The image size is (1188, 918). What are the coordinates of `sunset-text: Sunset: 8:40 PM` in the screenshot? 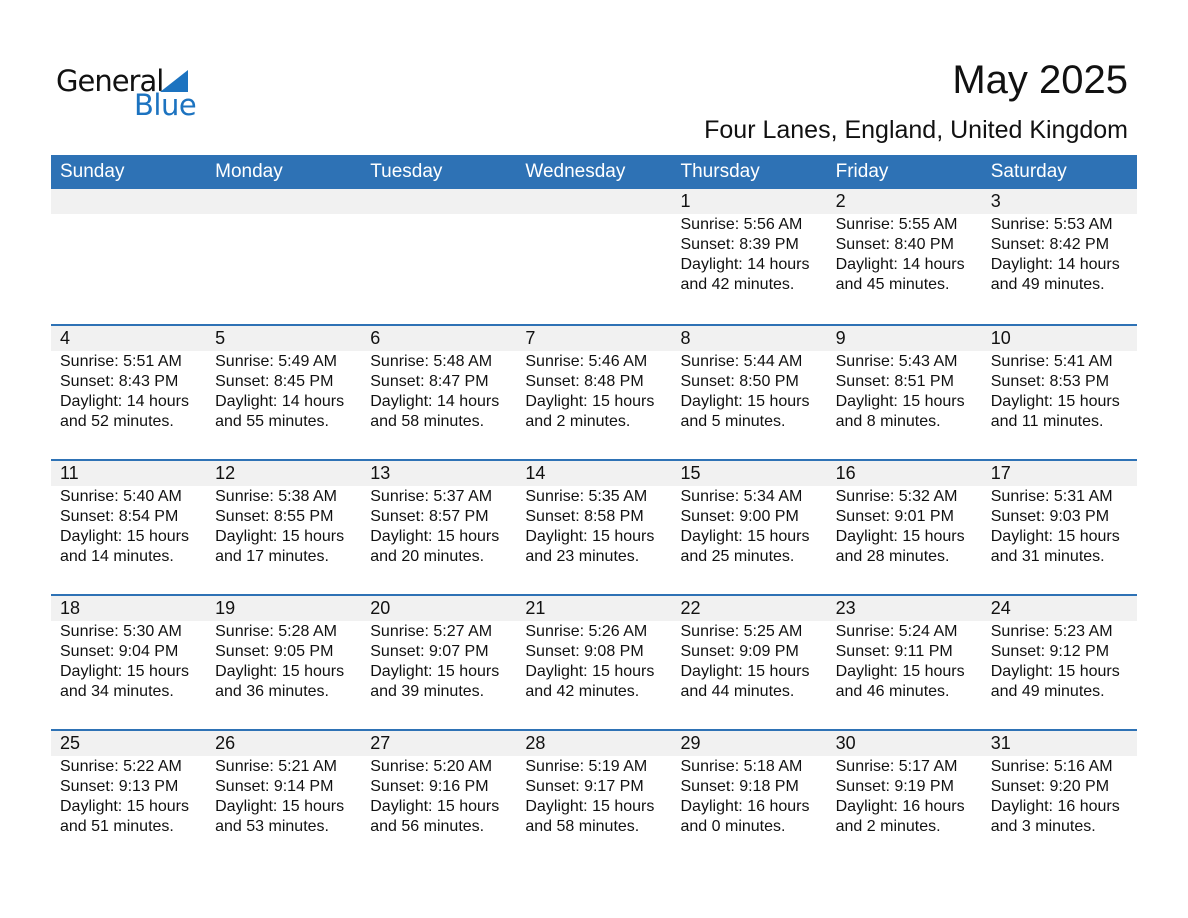 It's located at (894, 244).